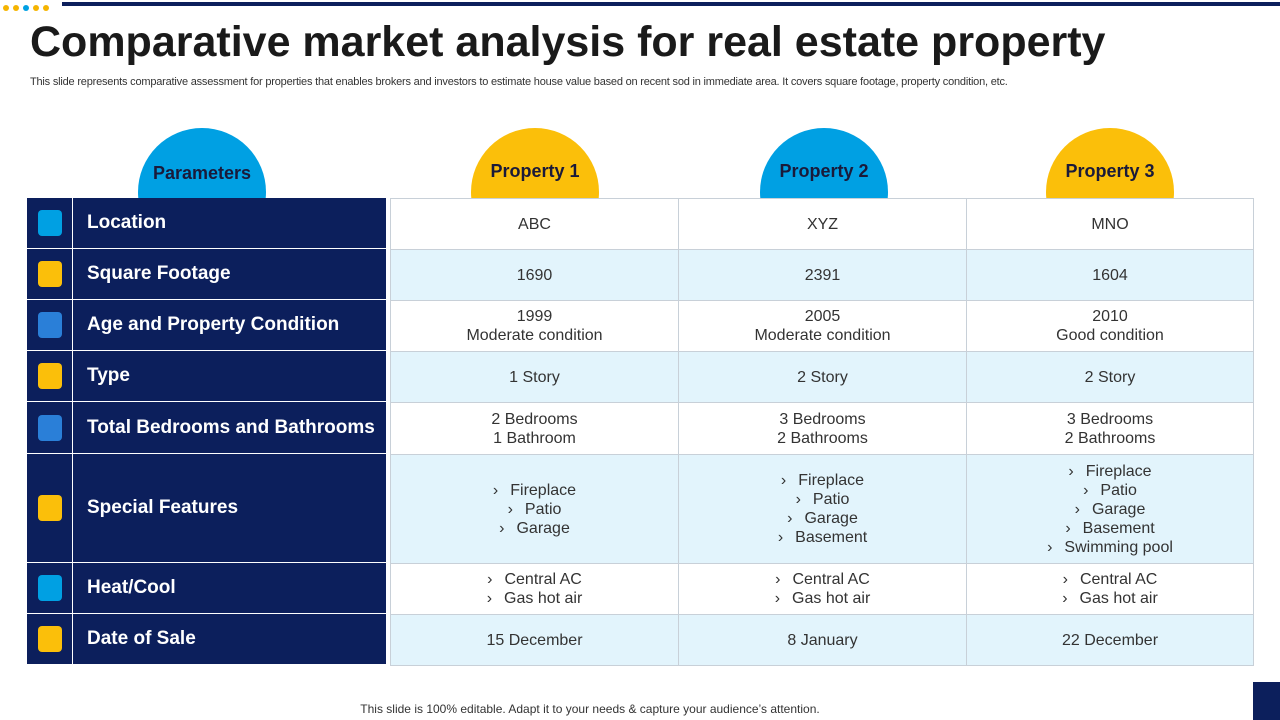  What do you see at coordinates (229, 325) in the screenshot?
I see `row-label: Age and Property Condition` at bounding box center [229, 325].